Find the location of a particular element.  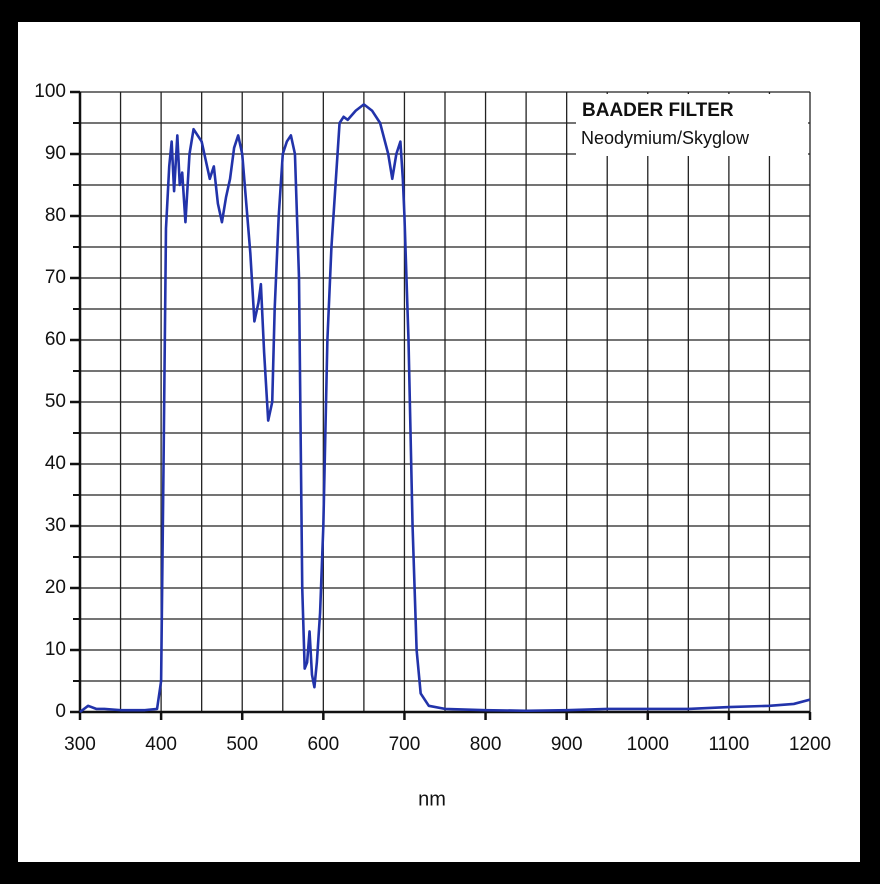

x-tick-label: 1100 is located at coordinates (728, 744).